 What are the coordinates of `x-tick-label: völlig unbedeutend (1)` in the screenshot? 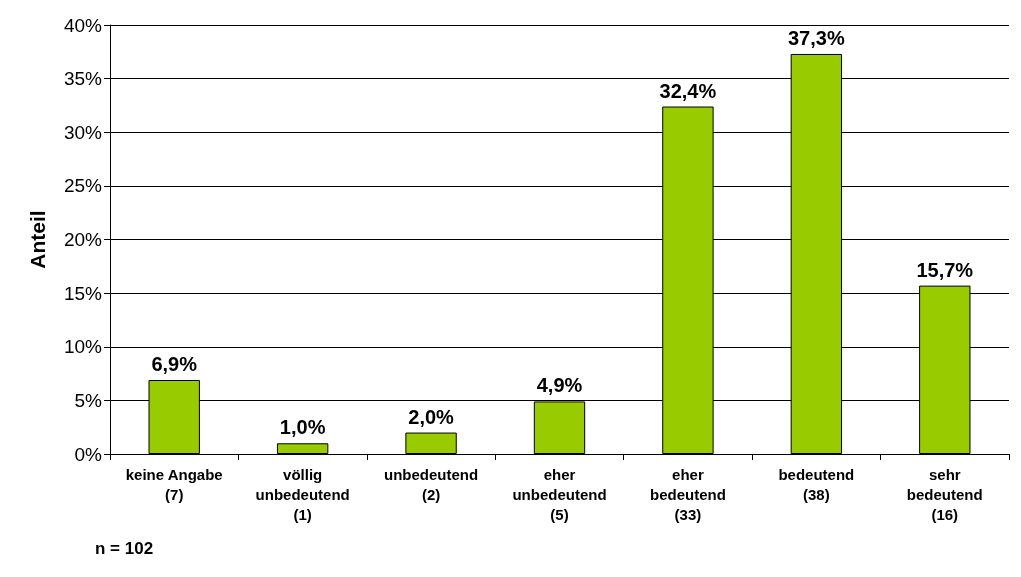 It's located at (302, 494).